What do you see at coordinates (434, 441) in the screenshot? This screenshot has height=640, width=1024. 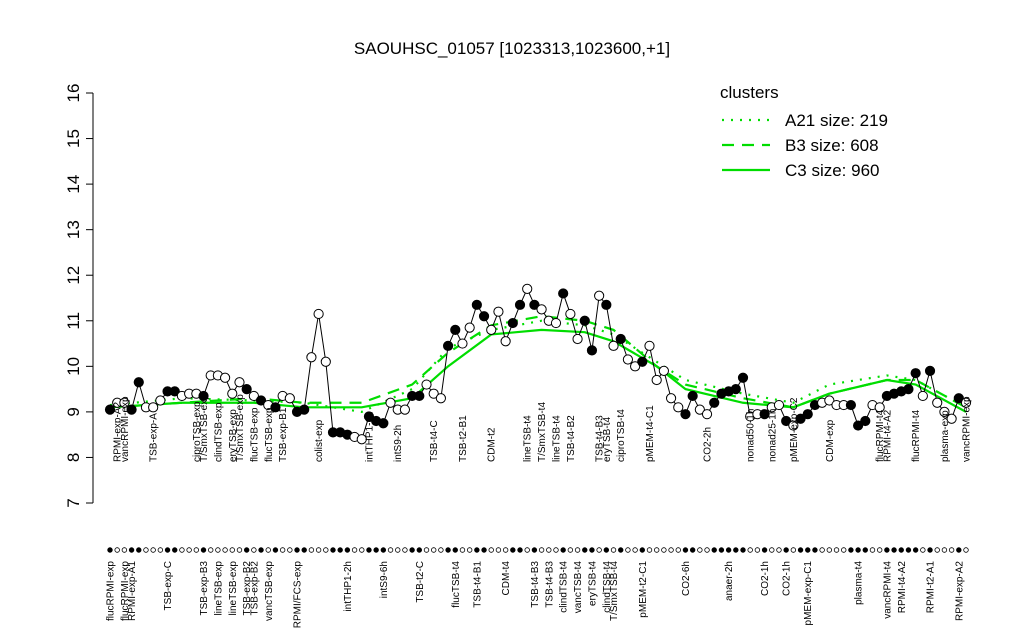 I see `x-label-top: TSB-t4-C` at bounding box center [434, 441].